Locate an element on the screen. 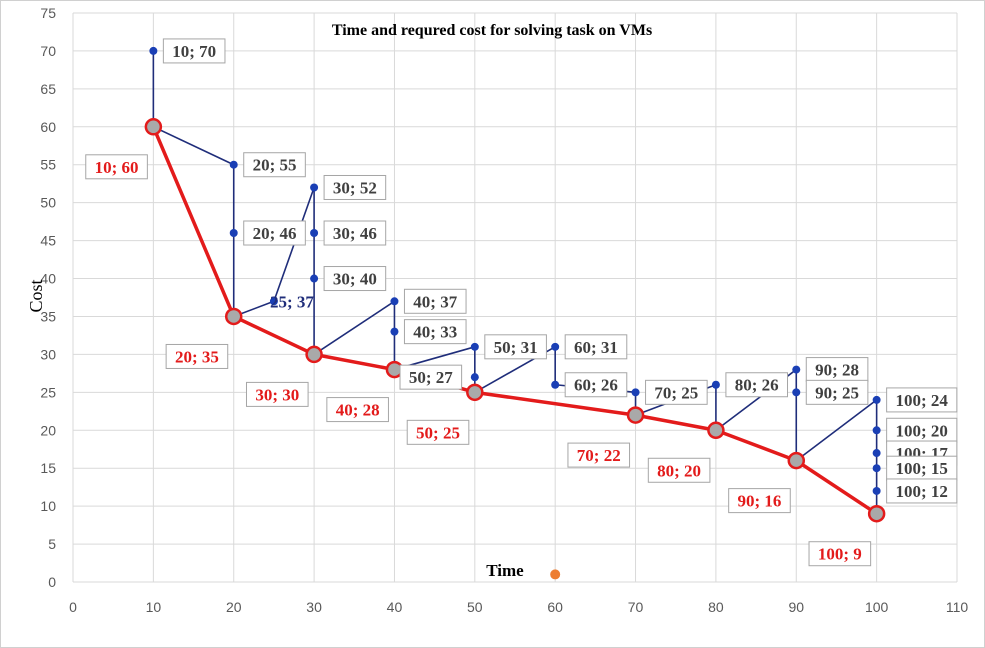 This screenshot has width=985, height=648. red-point-label-text: 50; 25 is located at coordinates (438, 432).